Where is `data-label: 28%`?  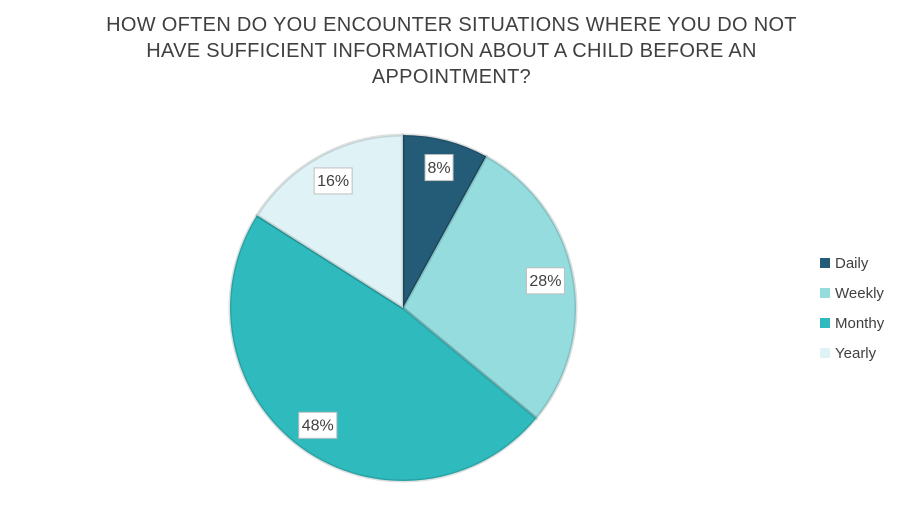
data-label: 28% is located at coordinates (545, 281).